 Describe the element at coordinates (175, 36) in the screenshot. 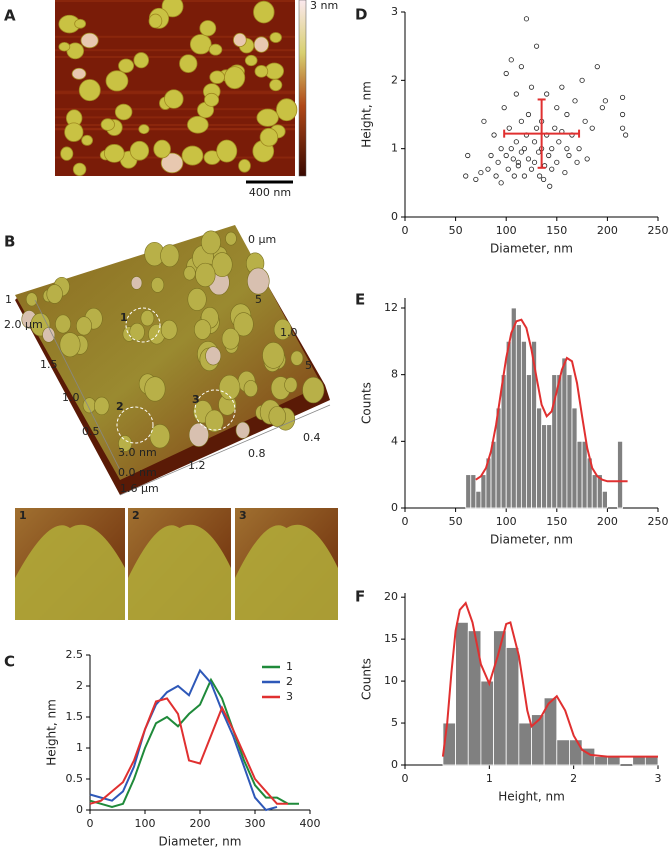

I see `streak` at that location.